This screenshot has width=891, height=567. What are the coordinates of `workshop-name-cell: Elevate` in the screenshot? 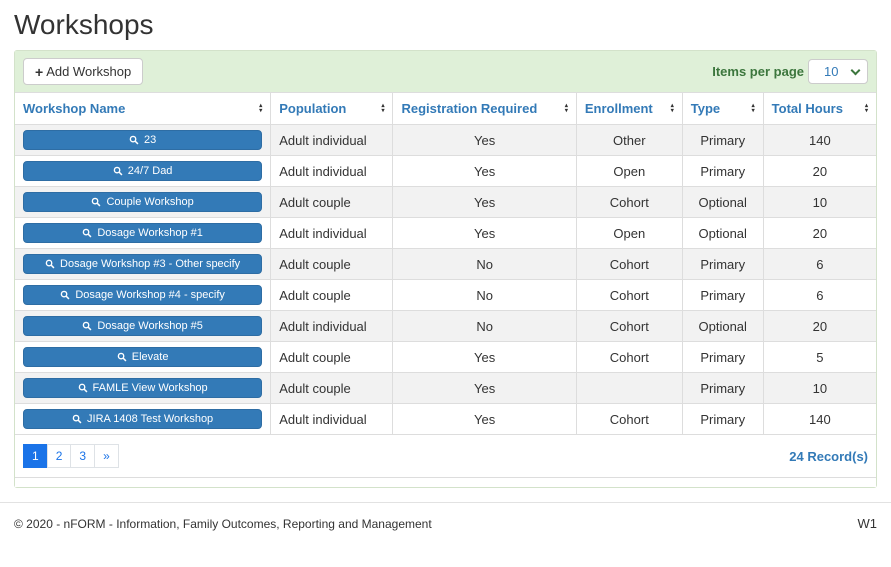 It's located at (143, 357).